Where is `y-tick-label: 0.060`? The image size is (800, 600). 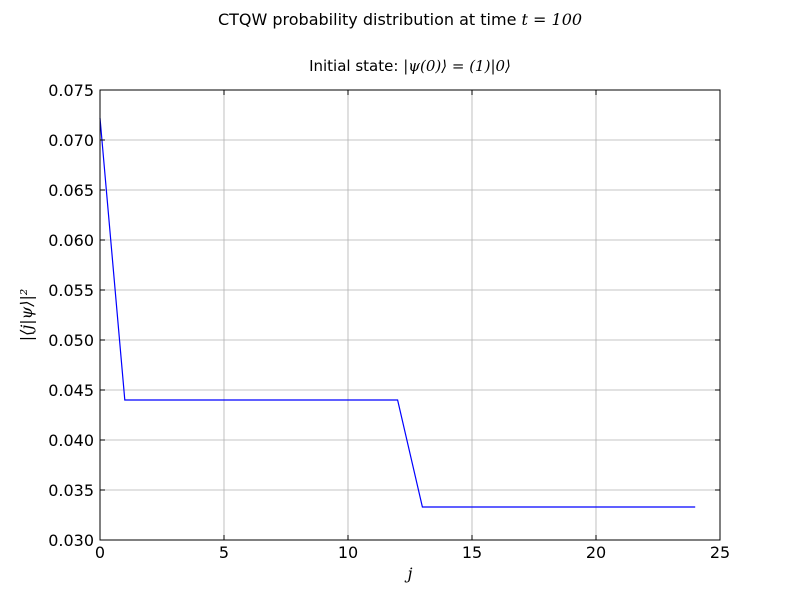 y-tick-label: 0.060 is located at coordinates (71, 240).